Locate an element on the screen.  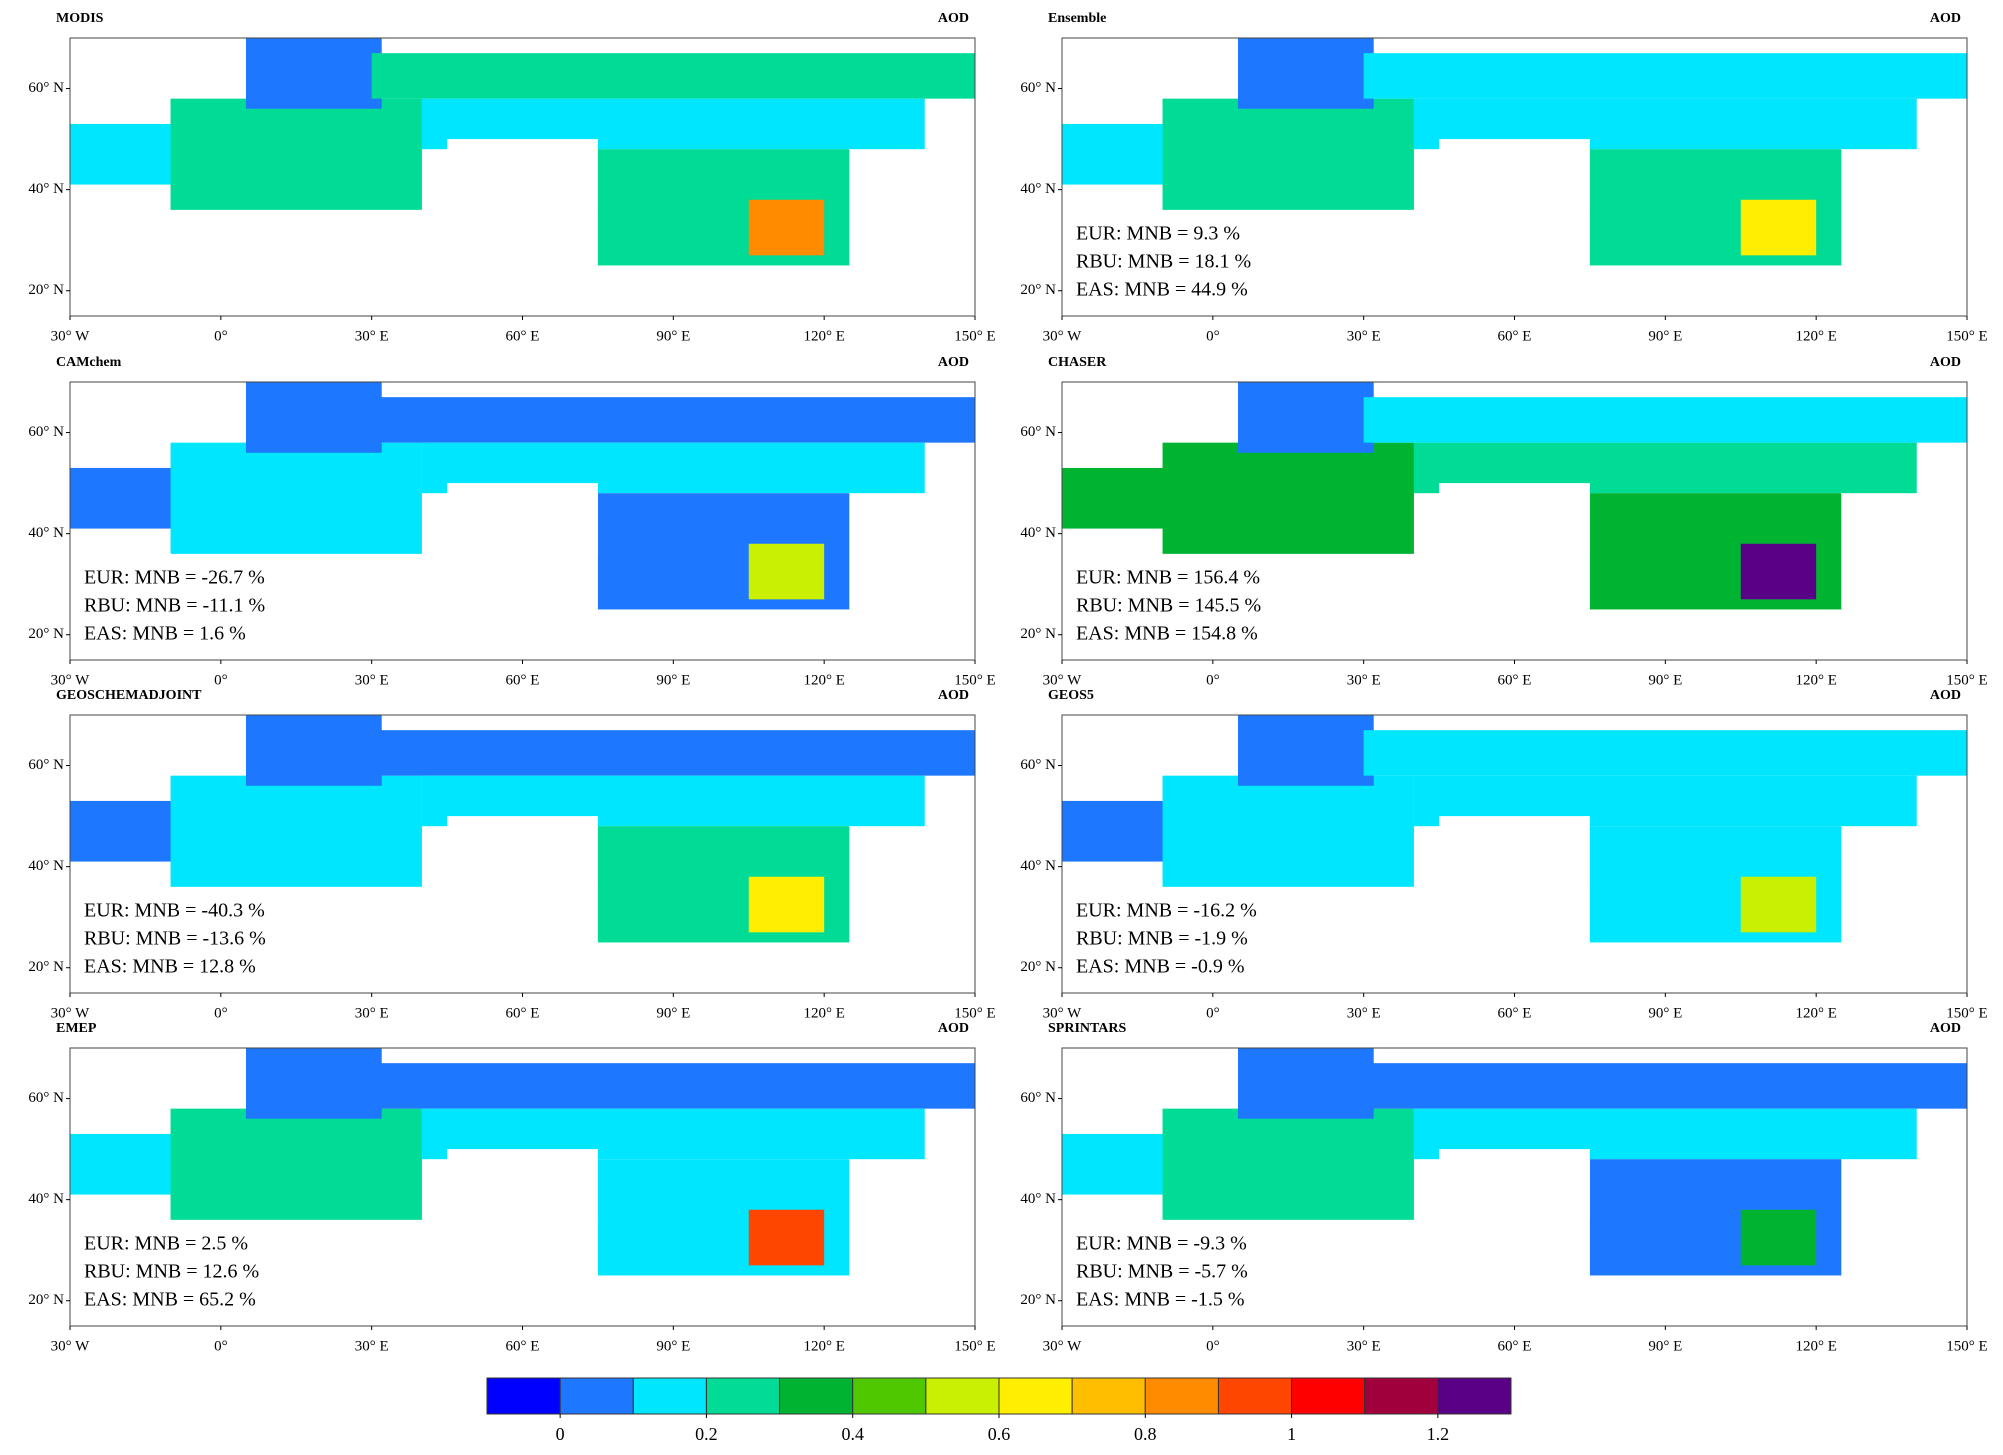
mnb-stat: EUR: MNB = -16.2 % is located at coordinates (1166, 911).